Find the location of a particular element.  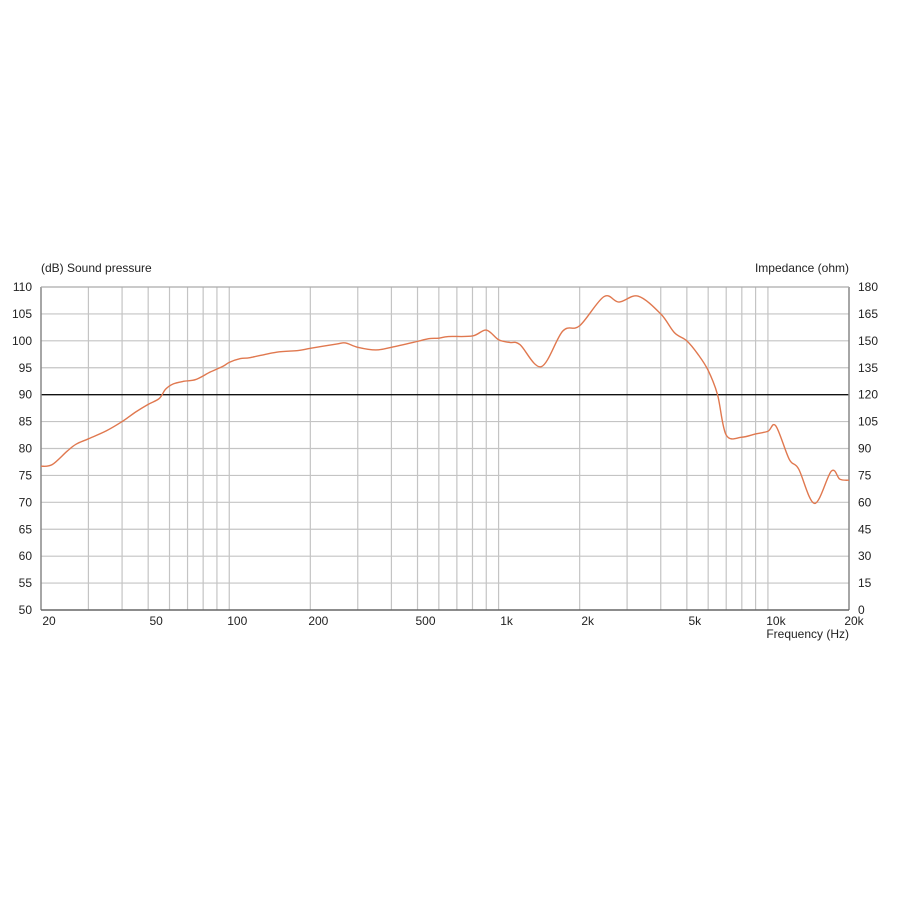

y-tick-label: 100 is located at coordinates (22, 341).